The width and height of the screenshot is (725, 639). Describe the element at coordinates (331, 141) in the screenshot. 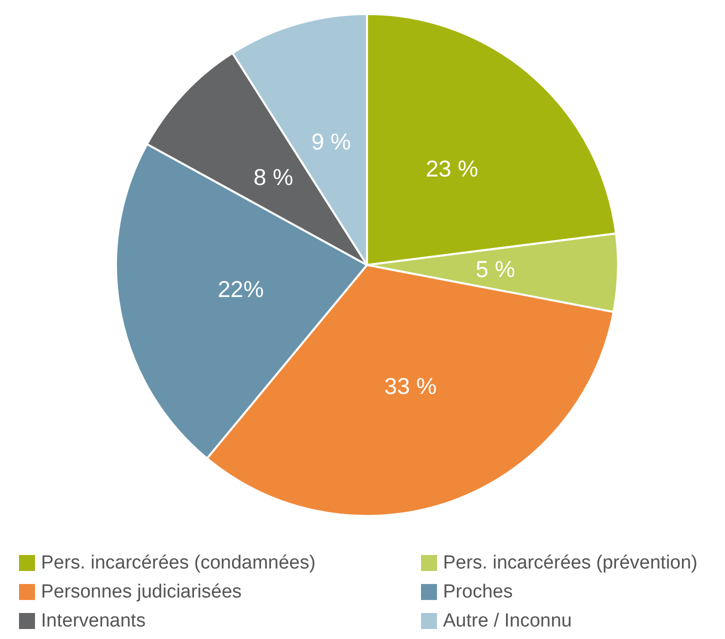

I see `data-label: 9 %` at that location.